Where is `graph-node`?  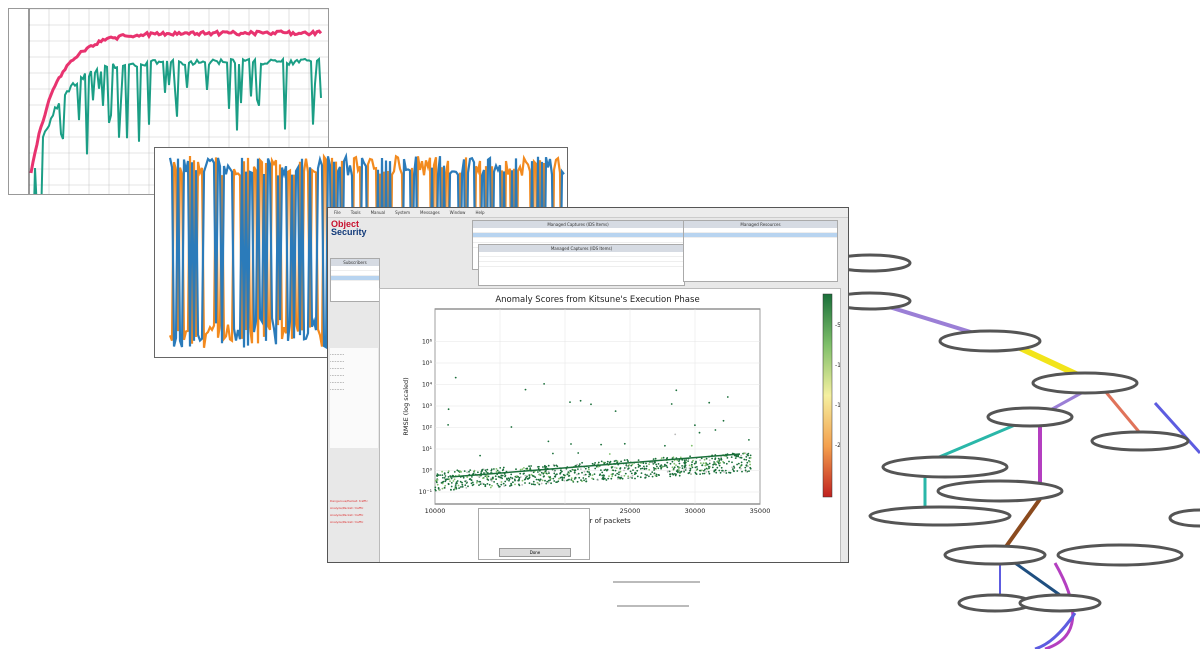 graph-node is located at coordinates (995, 555).